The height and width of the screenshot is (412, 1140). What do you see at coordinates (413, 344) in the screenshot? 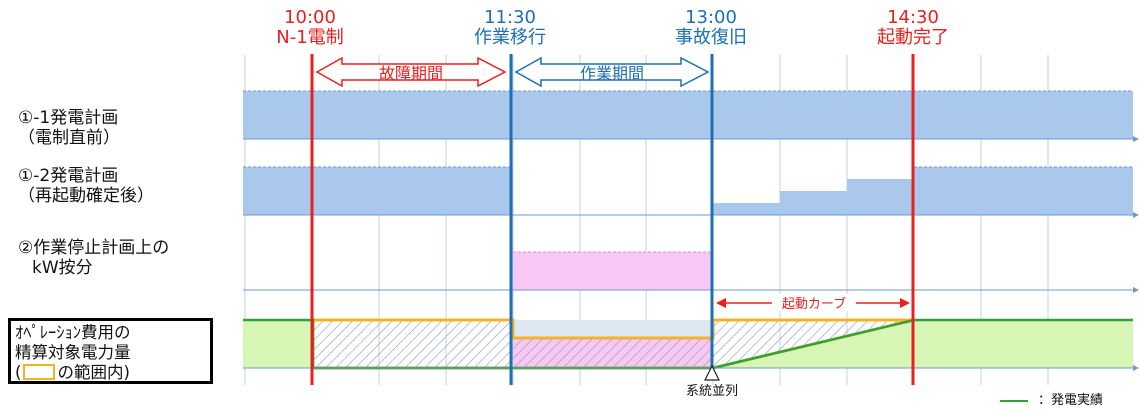
I see `settlement-hatch-a` at bounding box center [413, 344].